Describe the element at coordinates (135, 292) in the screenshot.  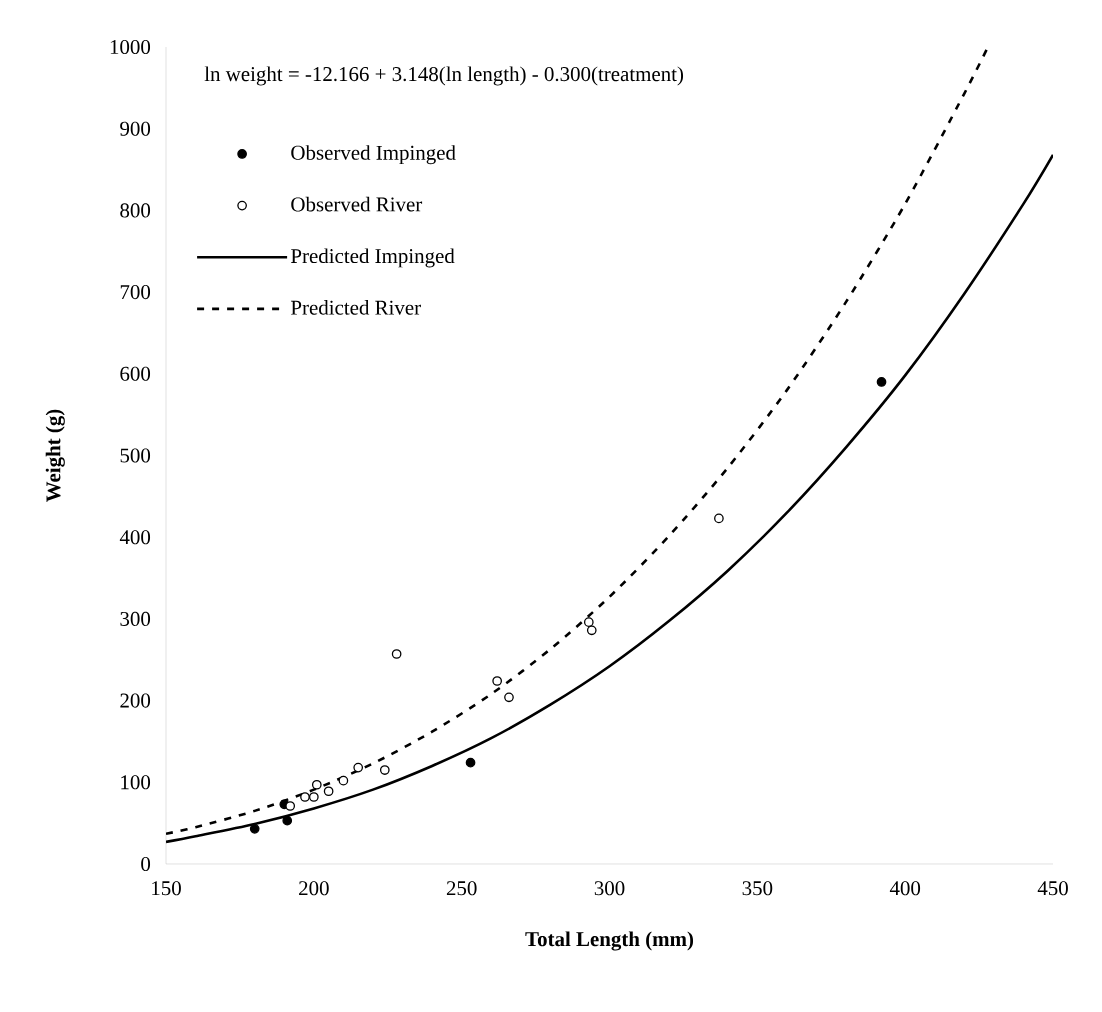
I see `y-tick-label: 700` at that location.